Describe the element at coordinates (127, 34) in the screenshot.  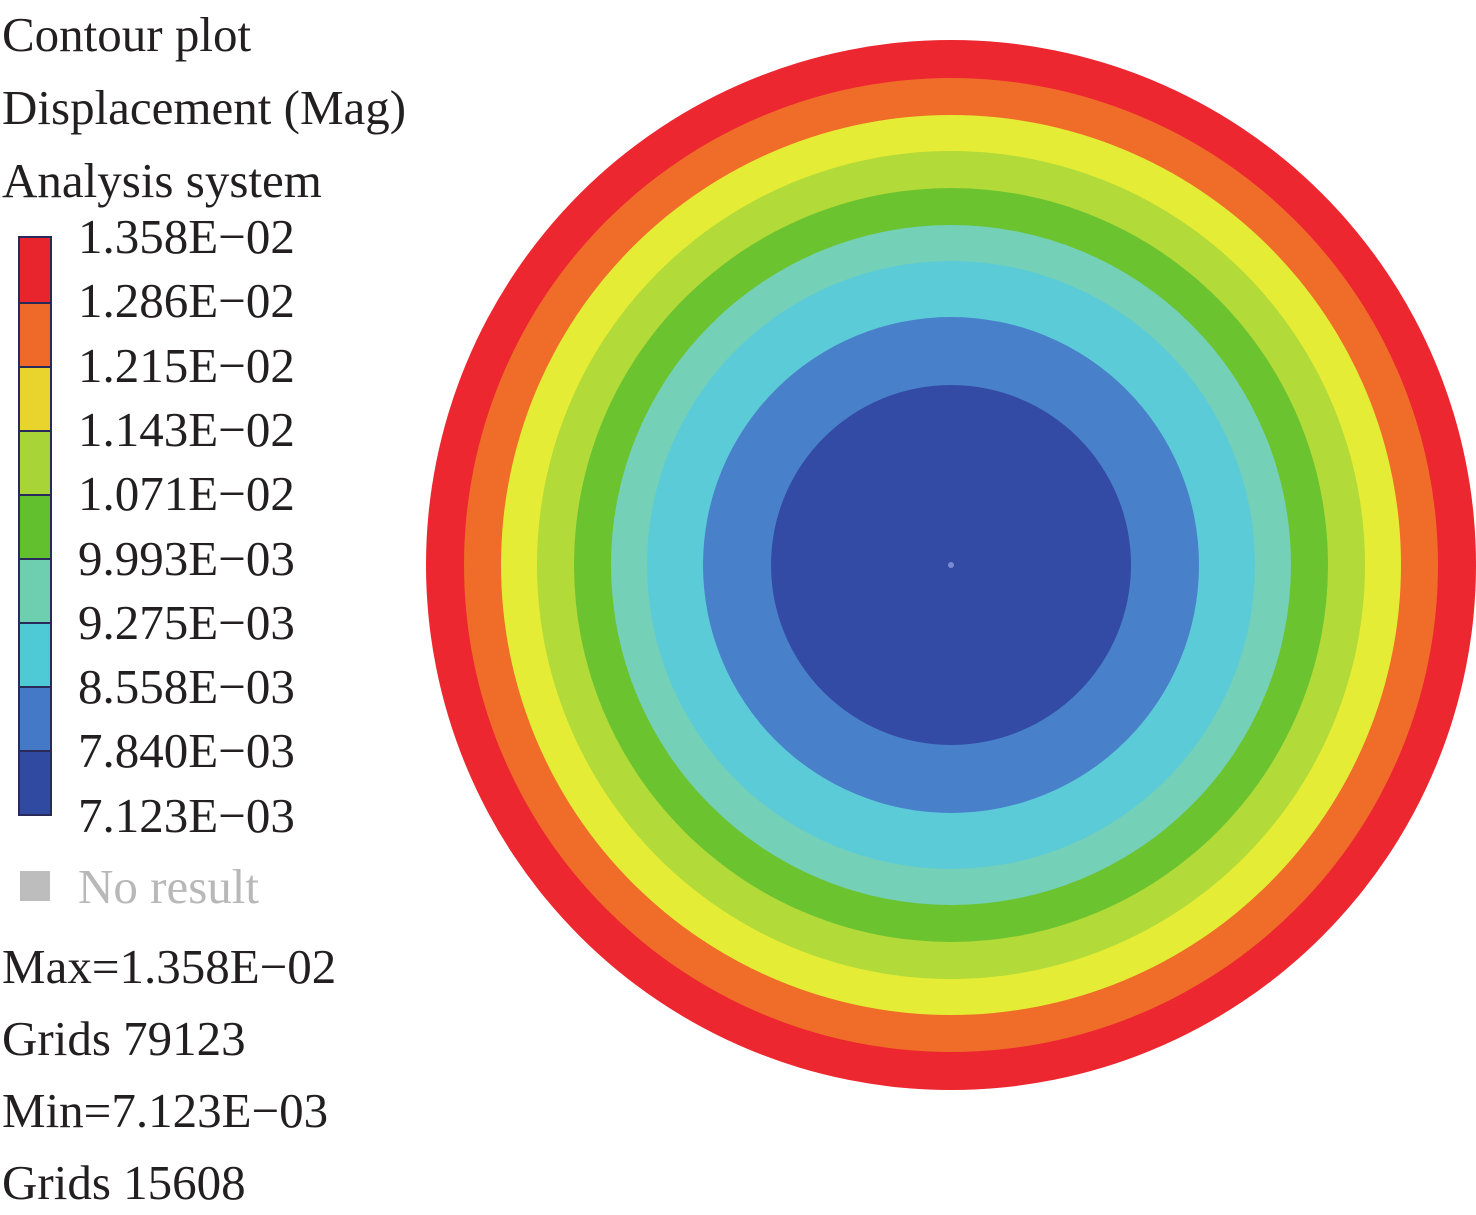
I see `plot-type-title: Contour plot` at that location.